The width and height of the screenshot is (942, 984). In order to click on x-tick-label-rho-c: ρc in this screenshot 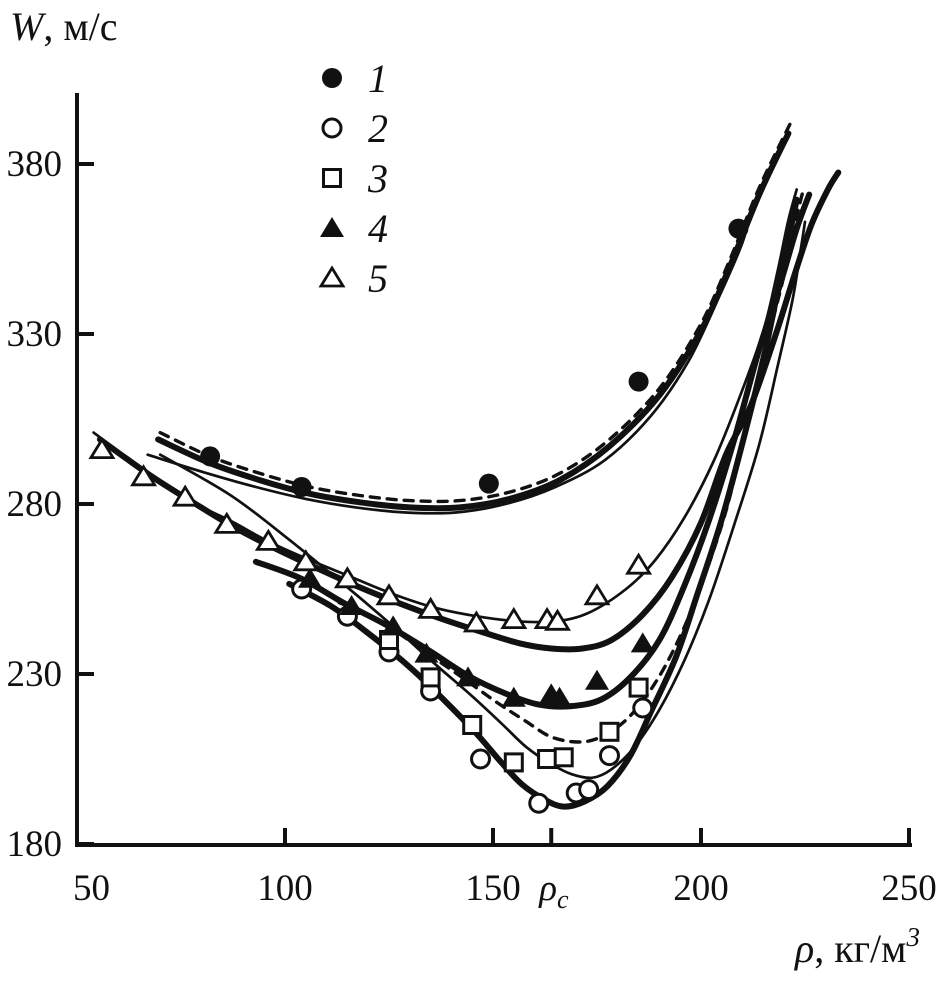, I will do `click(553, 891)`.